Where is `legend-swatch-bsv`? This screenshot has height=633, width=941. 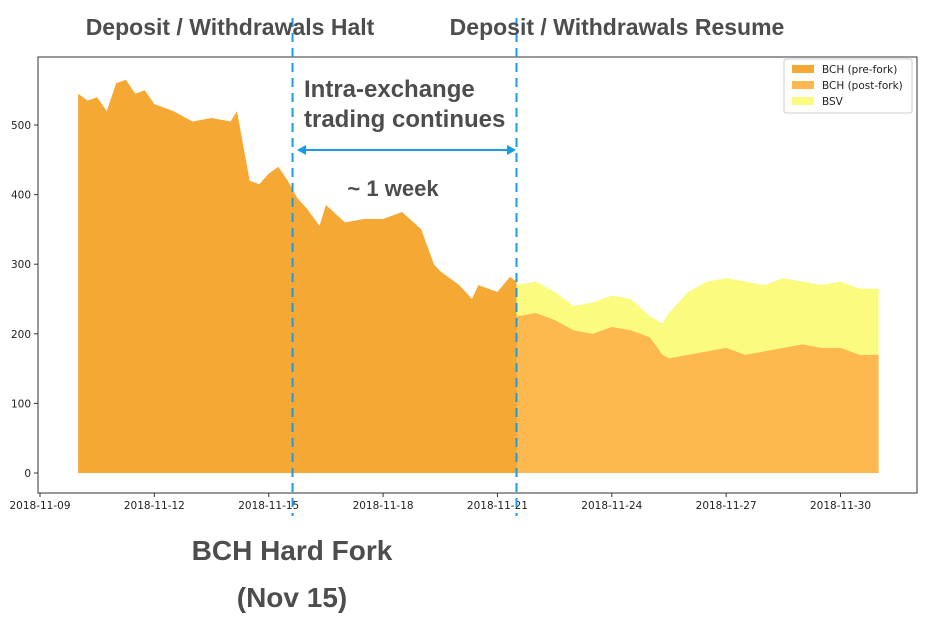
legend-swatch-bsv is located at coordinates (803, 101).